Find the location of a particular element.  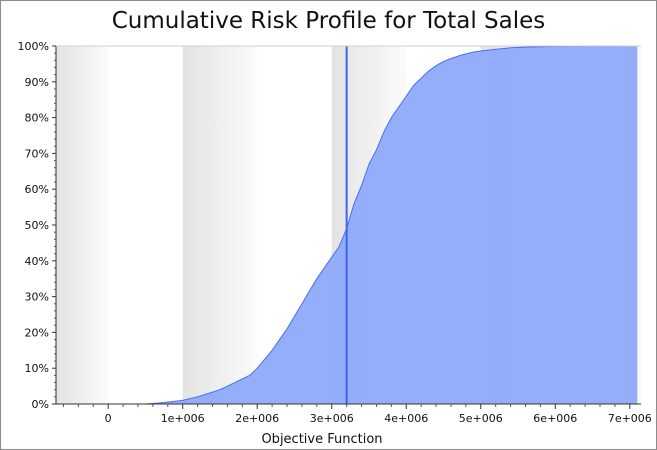

y-tick-label: 60% is located at coordinates (37, 189).